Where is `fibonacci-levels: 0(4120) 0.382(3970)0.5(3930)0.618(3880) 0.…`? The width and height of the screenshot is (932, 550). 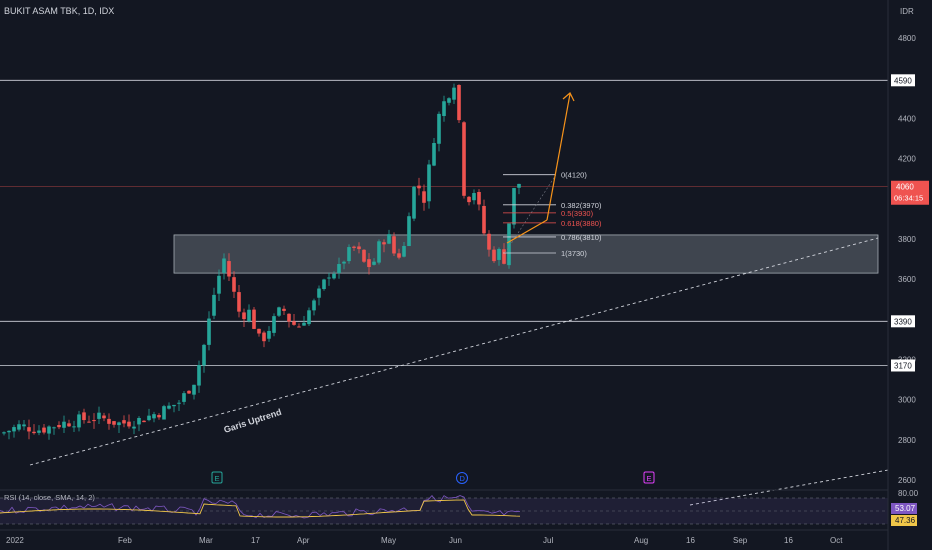 fibonacci-levels: 0(4120) 0.382(3970)0.5(3930)0.618(3880) 0.… is located at coordinates (552, 214).